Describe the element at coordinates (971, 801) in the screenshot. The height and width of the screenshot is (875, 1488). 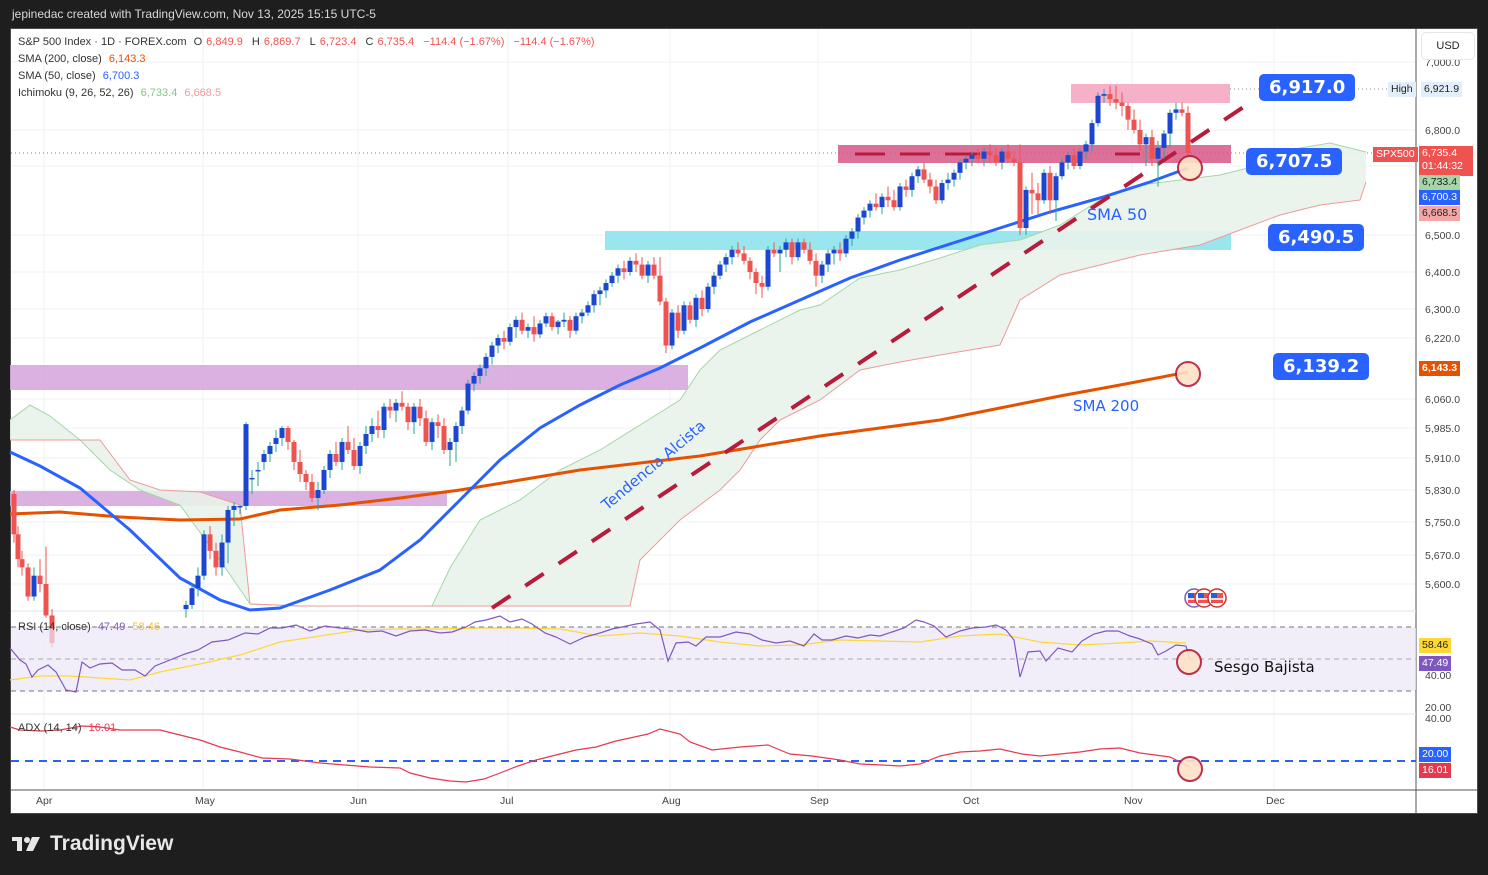
I see `time-tick-label: Oct` at that location.